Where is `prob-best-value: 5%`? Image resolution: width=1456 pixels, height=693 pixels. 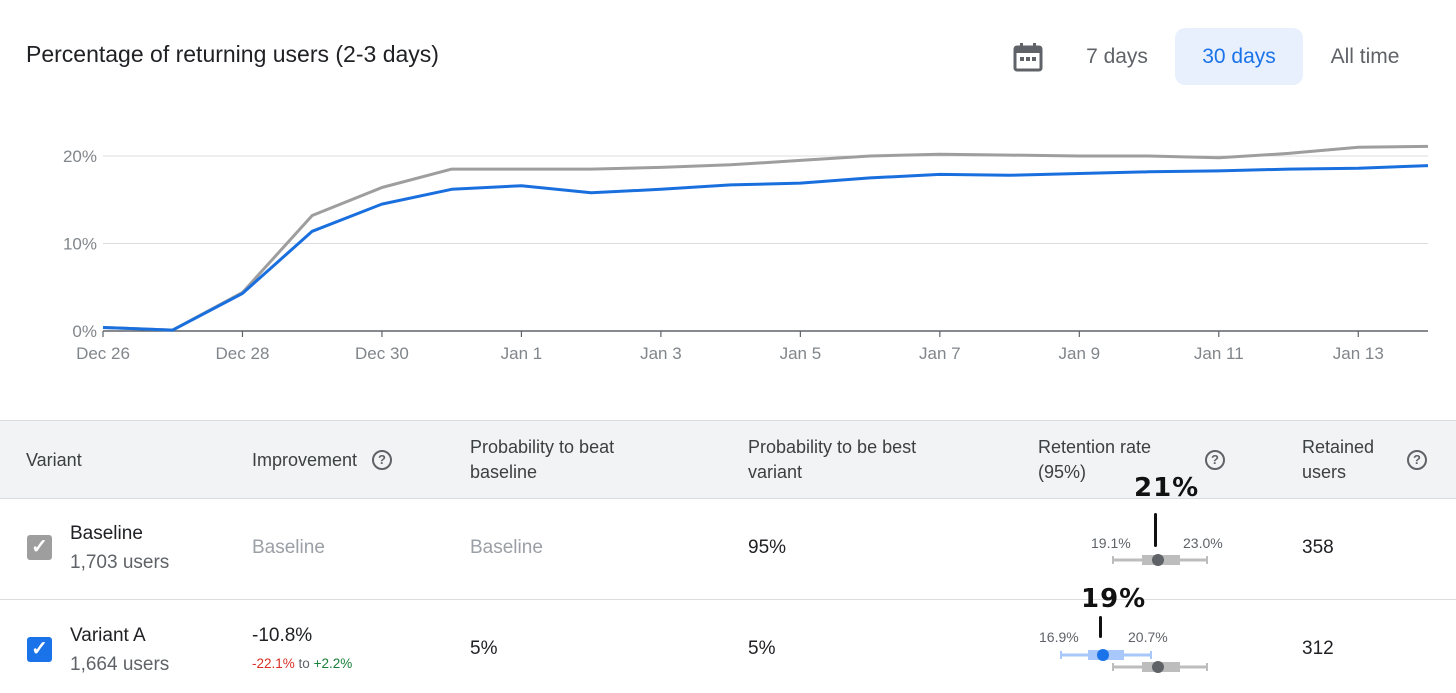 prob-best-value: 5% is located at coordinates (762, 648).